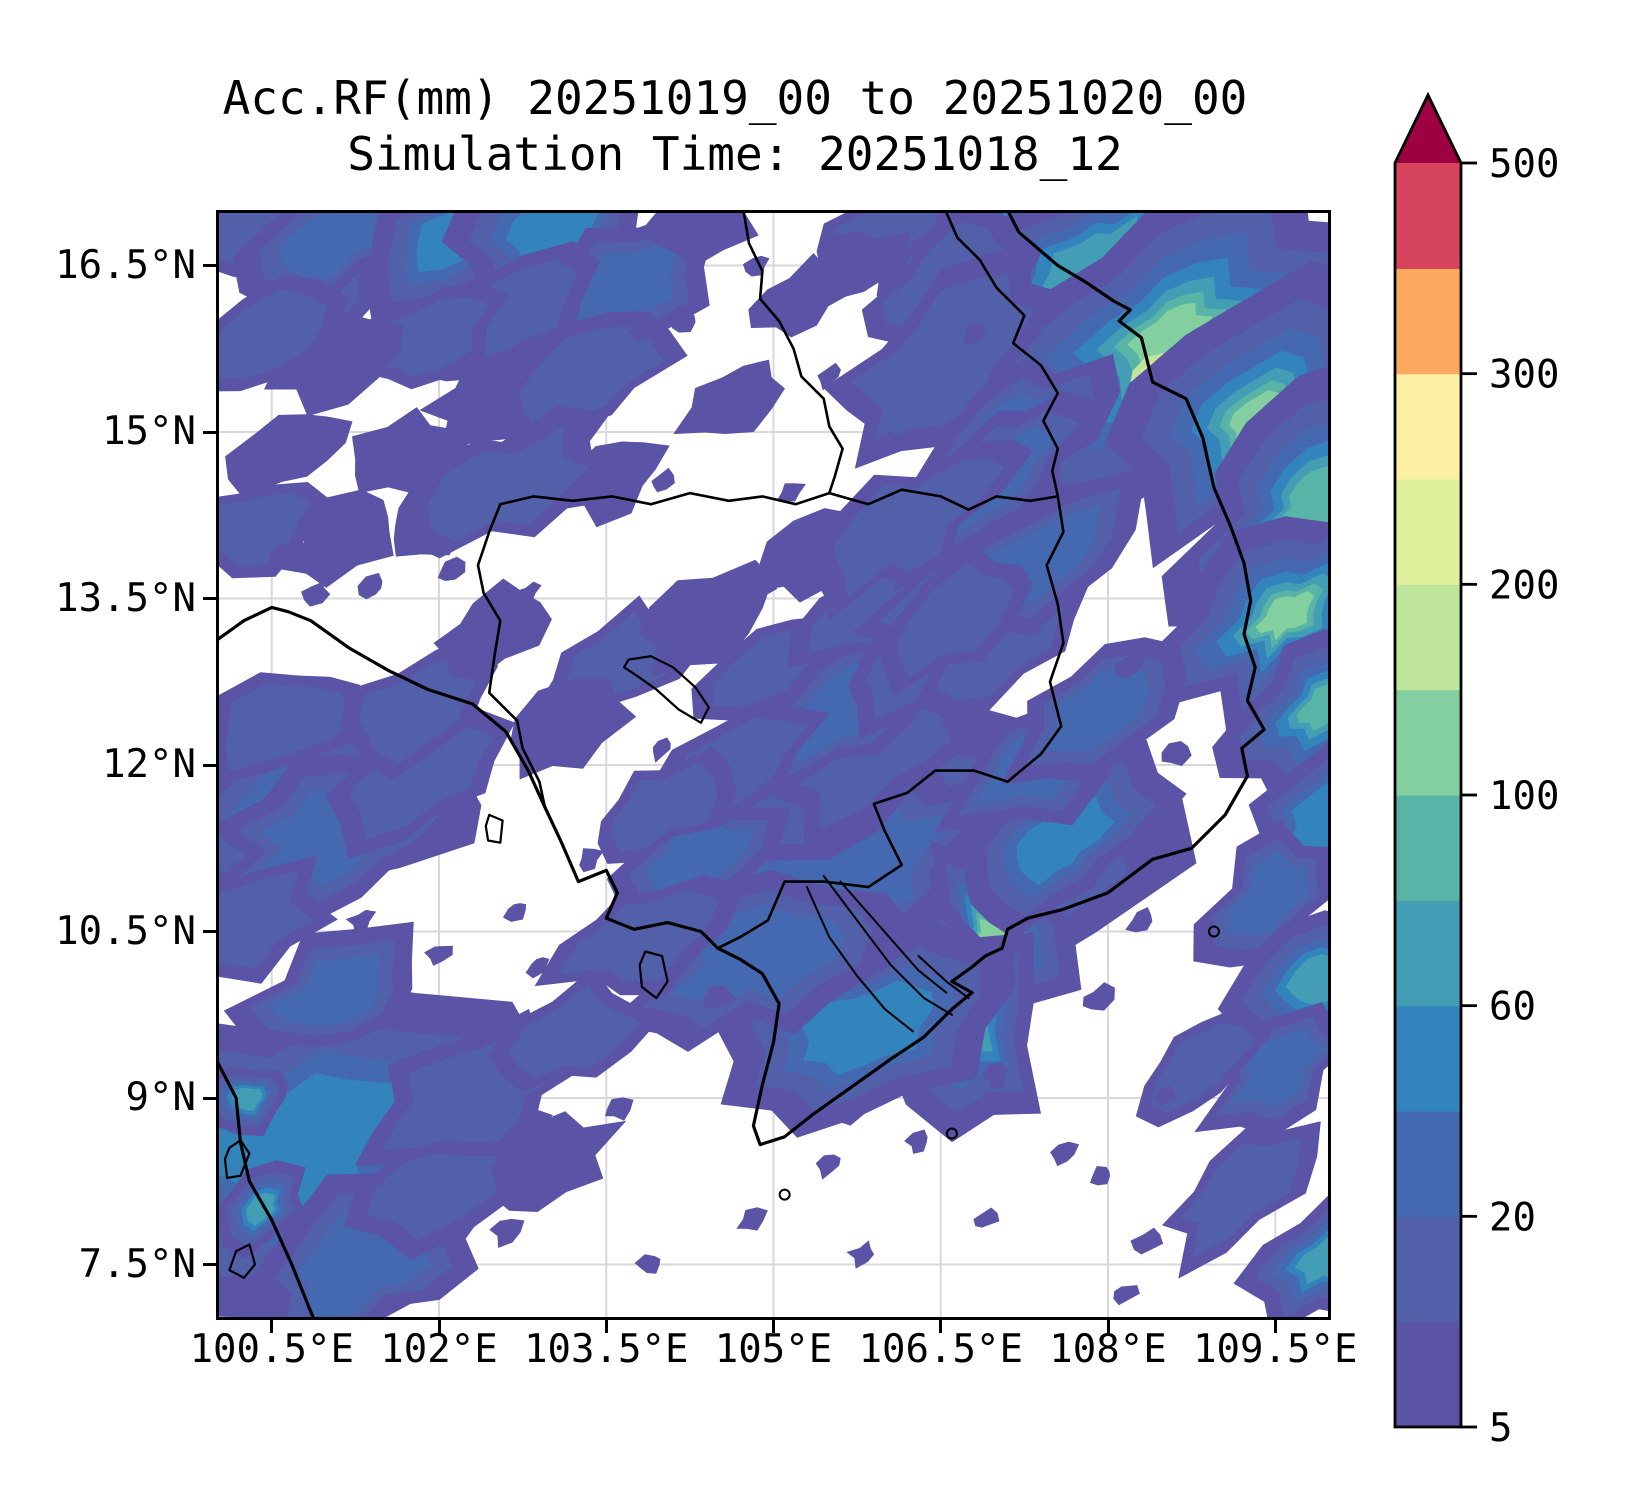  I want to click on border-thailand-cambodia, so click(511, 655).